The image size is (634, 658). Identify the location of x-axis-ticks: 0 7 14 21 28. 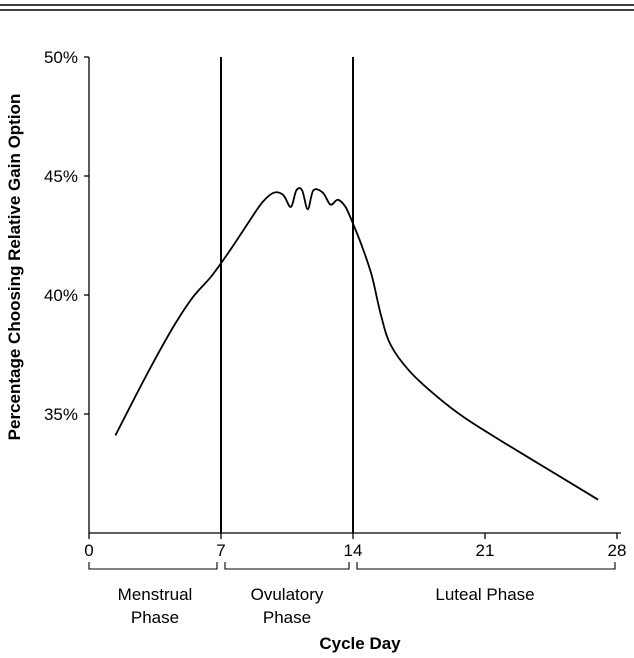
(355, 546).